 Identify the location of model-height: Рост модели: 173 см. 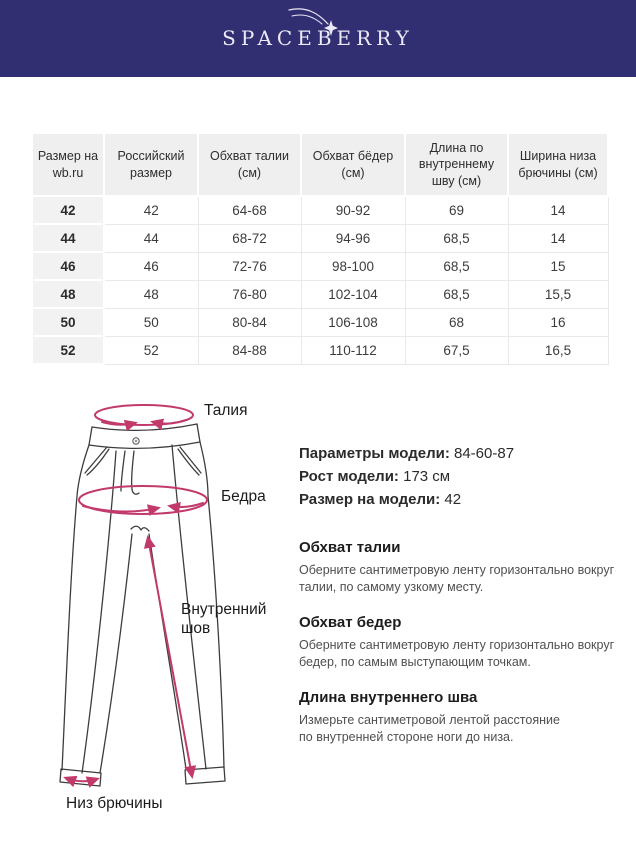
(464, 476).